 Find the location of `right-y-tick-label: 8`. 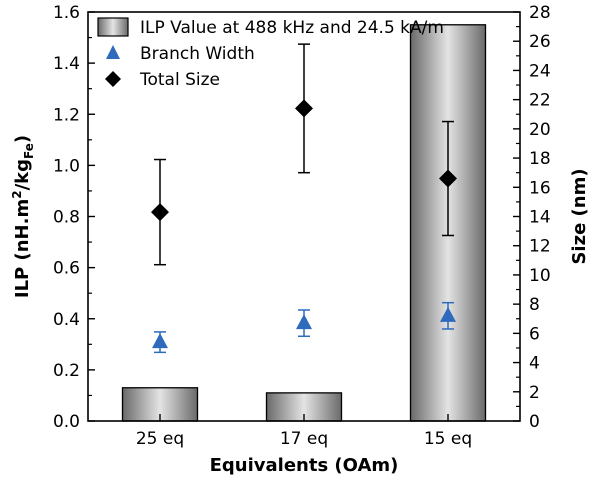

right-y-tick-label: 8 is located at coordinates (534, 305).